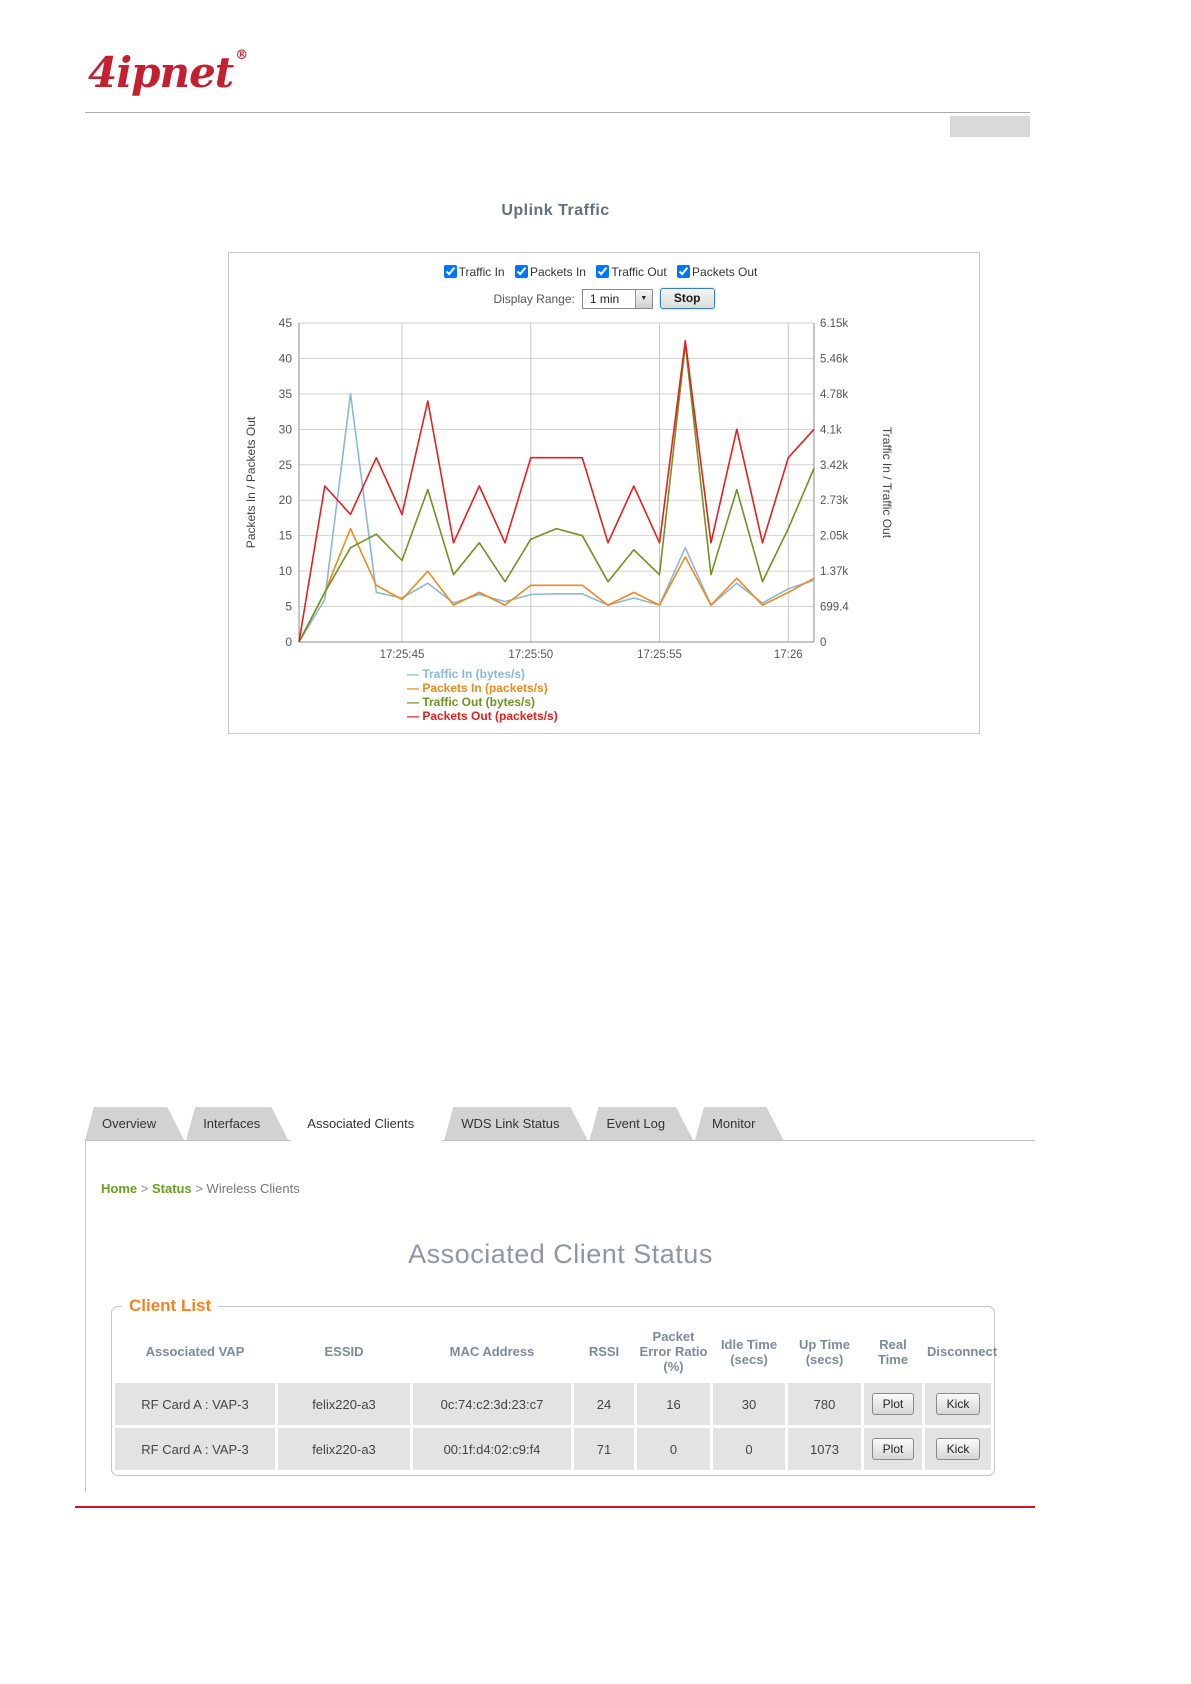 The image size is (1191, 1684). I want to click on display-range-select: 1 min ▼, so click(617, 298).